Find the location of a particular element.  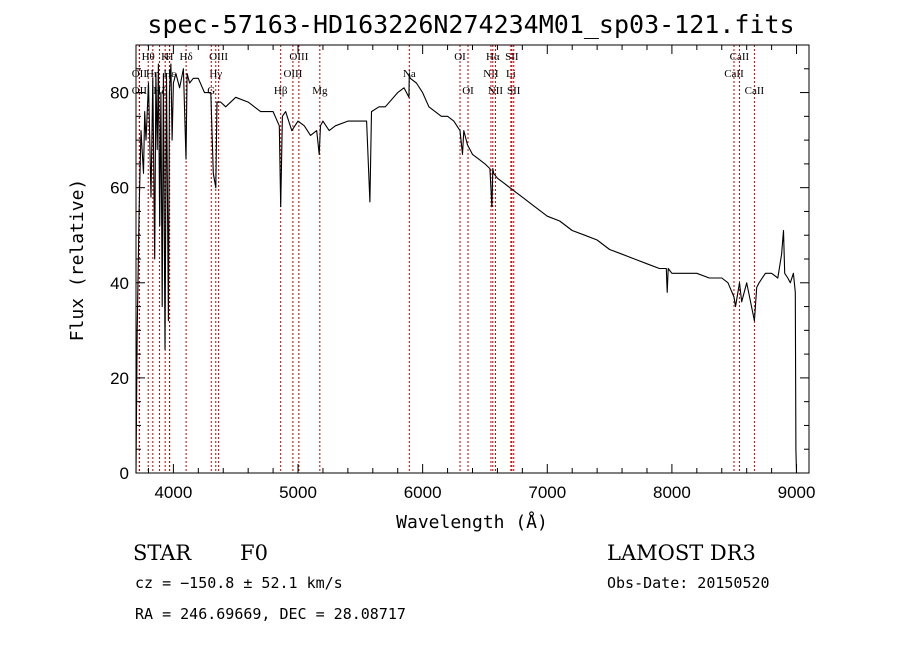

x-tick-label: 9000 is located at coordinates (797, 492).